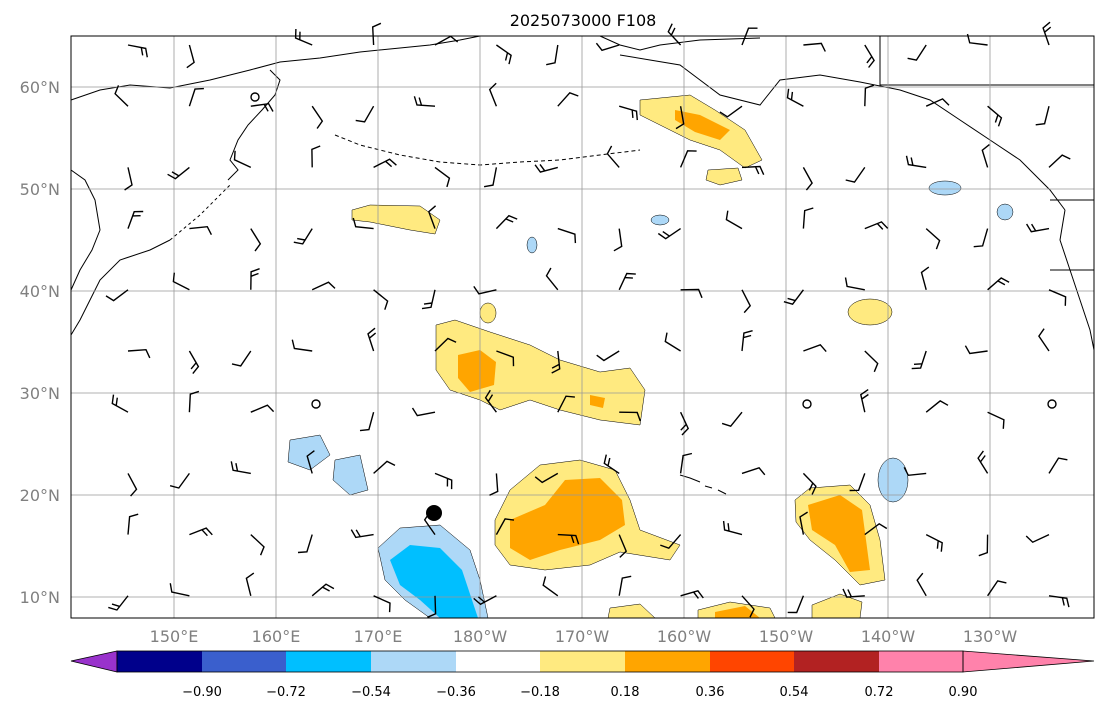 The image size is (1105, 712). I want to click on lon-label: 160°W, so click(684, 636).